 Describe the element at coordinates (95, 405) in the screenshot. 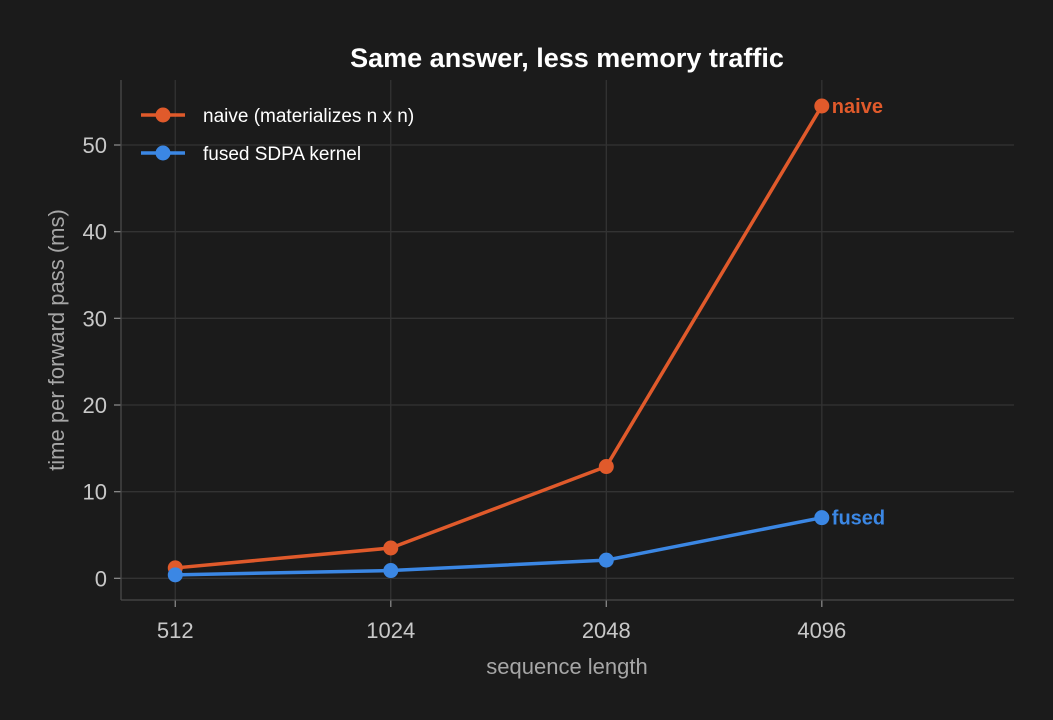

I see `y-tick-label: 20` at that location.